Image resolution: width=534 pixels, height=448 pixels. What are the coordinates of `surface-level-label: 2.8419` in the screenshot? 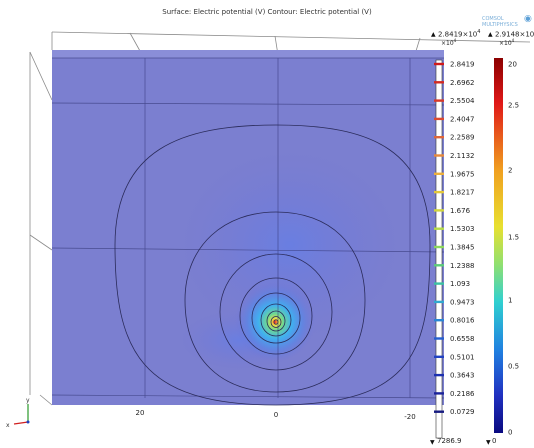 It's located at (462, 65).